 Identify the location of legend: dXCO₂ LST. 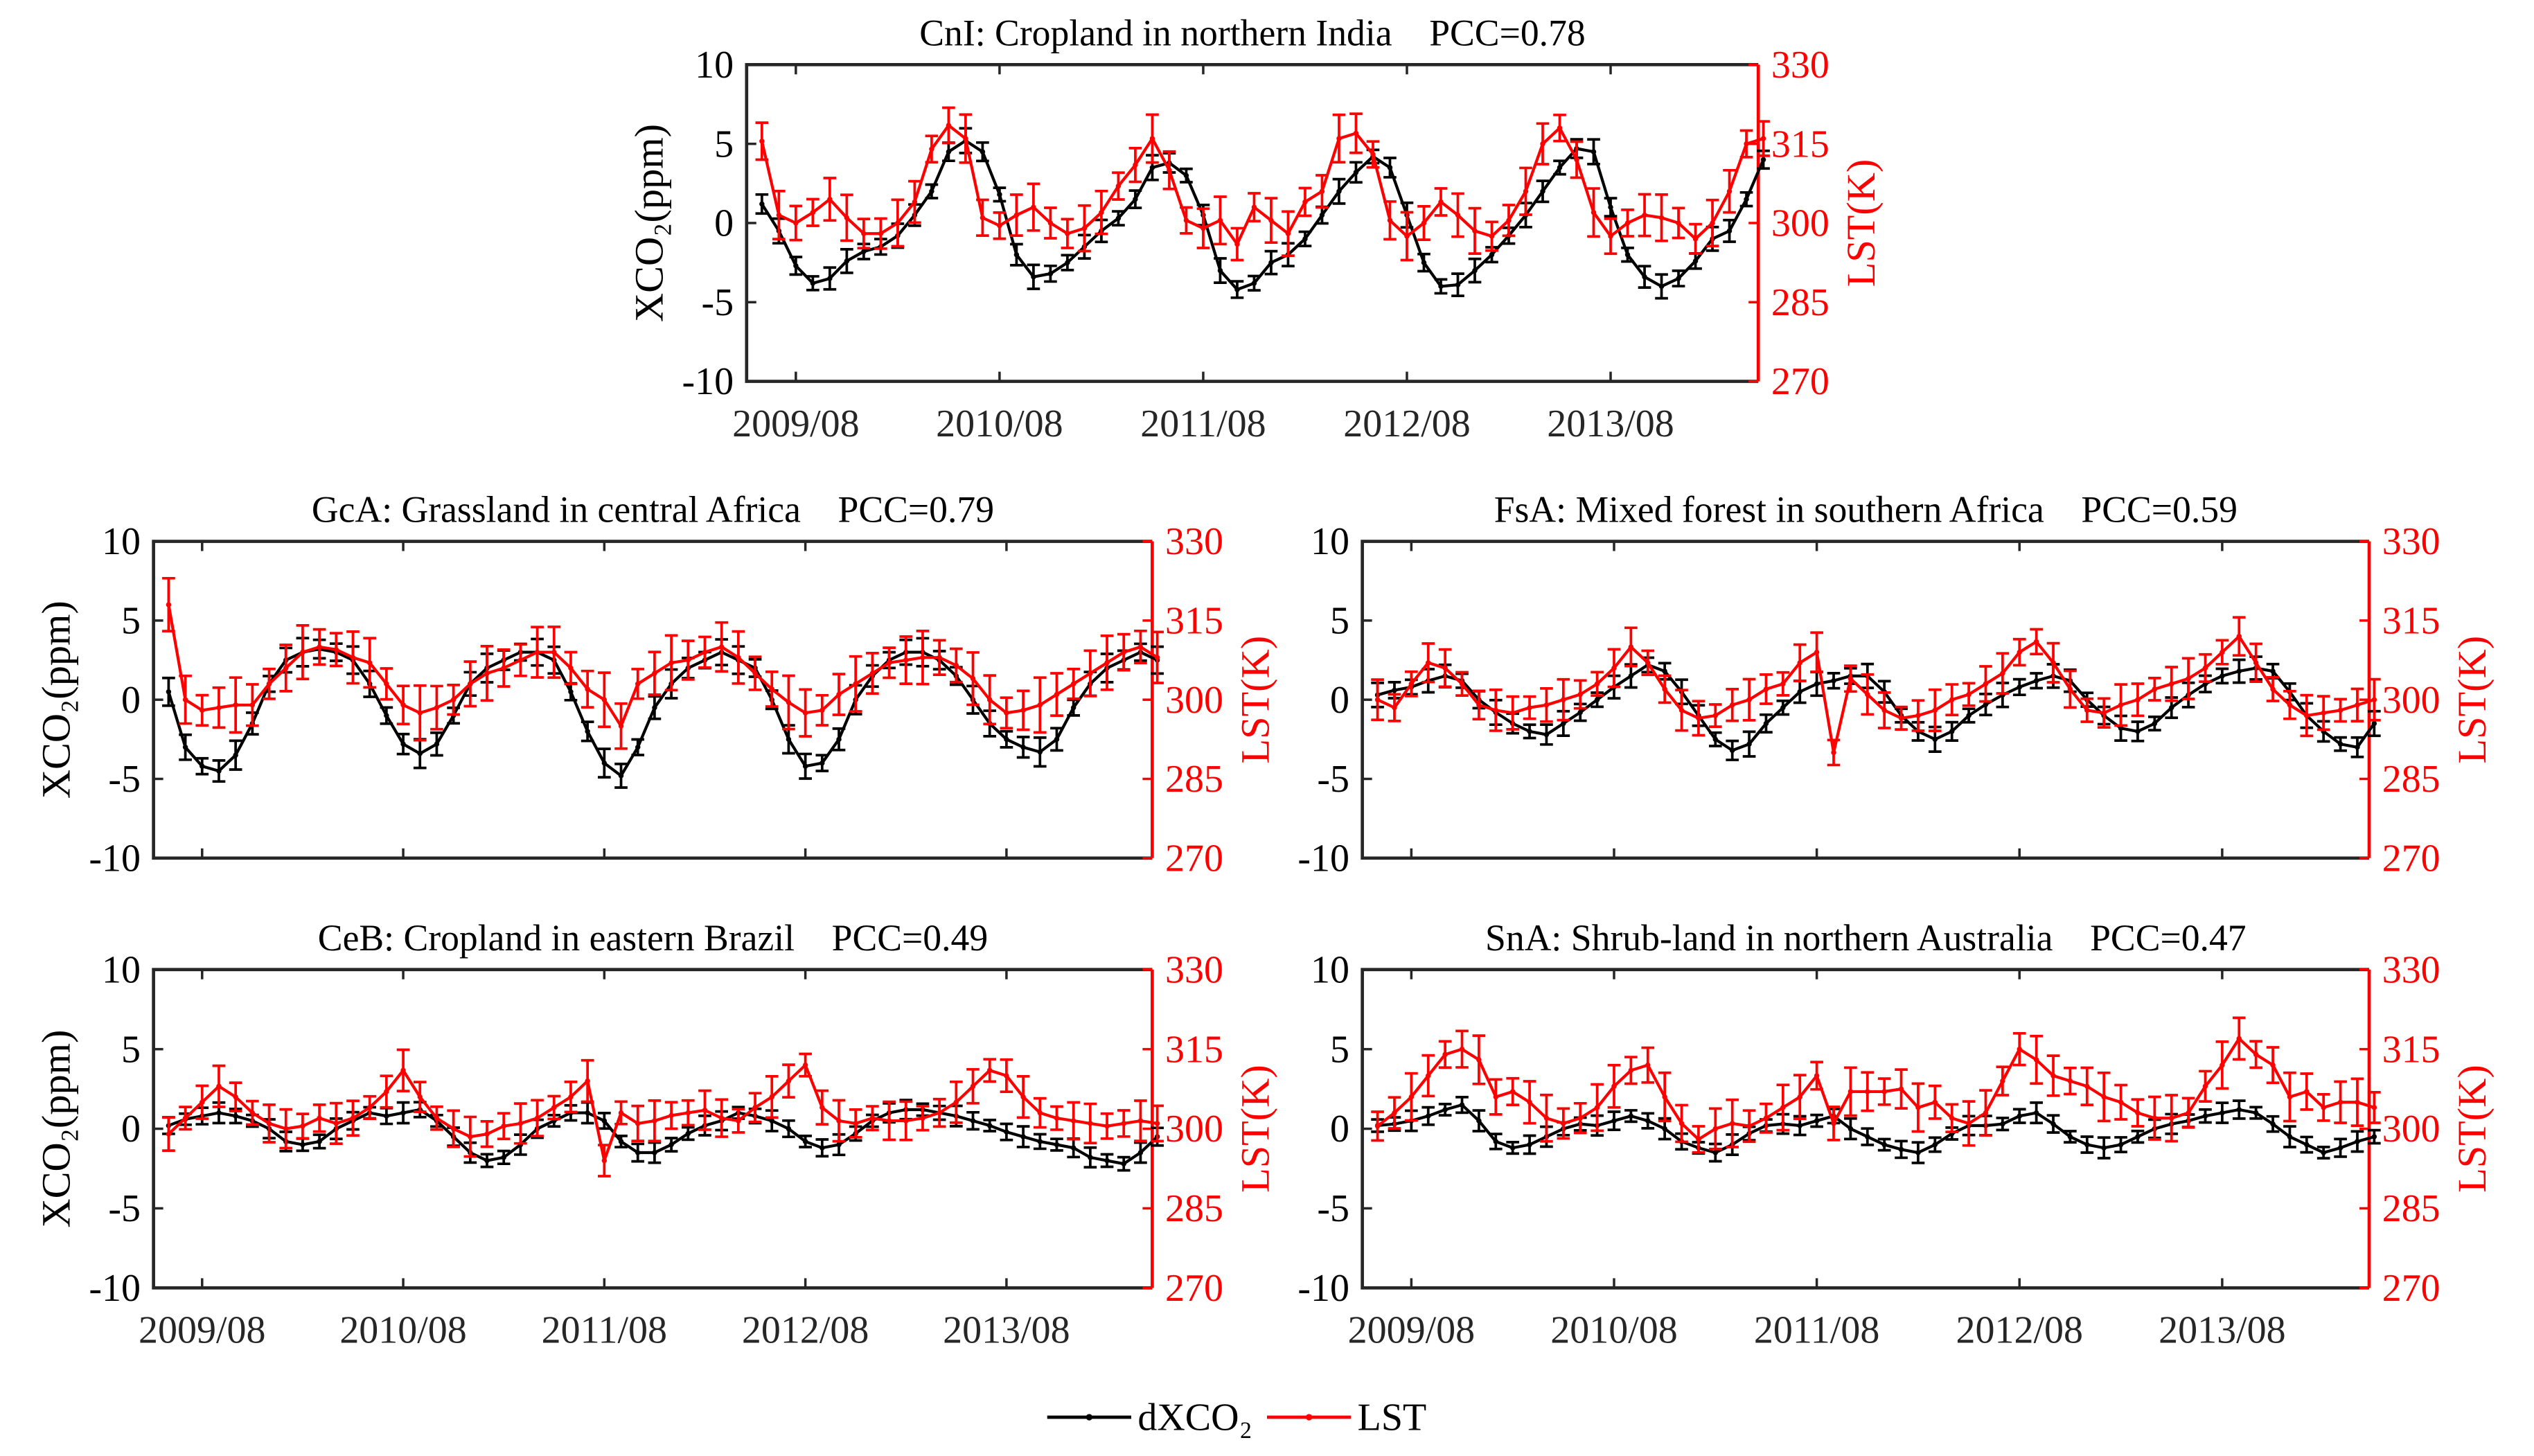
(1236, 1417).